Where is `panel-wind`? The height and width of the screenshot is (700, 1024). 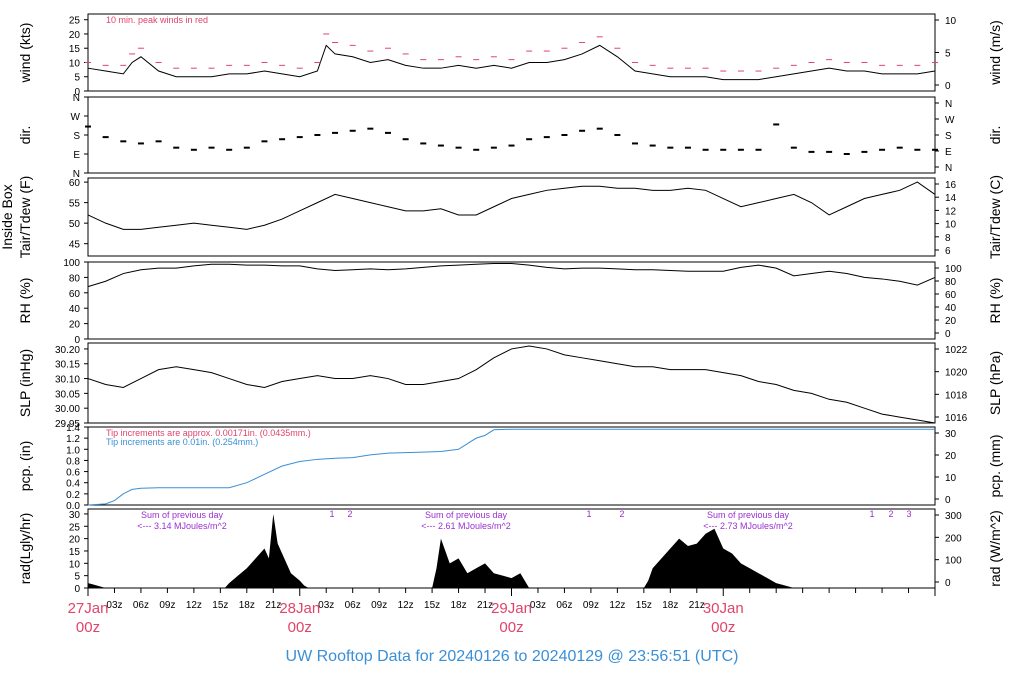
panel-wind is located at coordinates (511, 52).